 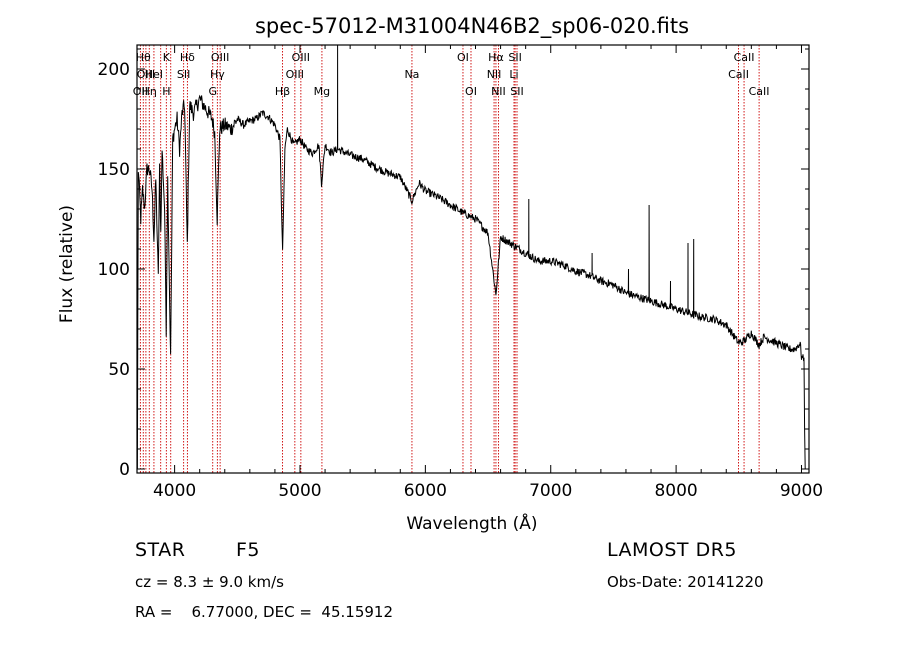 What do you see at coordinates (672, 550) in the screenshot?
I see `survey-name: LAMOST DR5` at bounding box center [672, 550].